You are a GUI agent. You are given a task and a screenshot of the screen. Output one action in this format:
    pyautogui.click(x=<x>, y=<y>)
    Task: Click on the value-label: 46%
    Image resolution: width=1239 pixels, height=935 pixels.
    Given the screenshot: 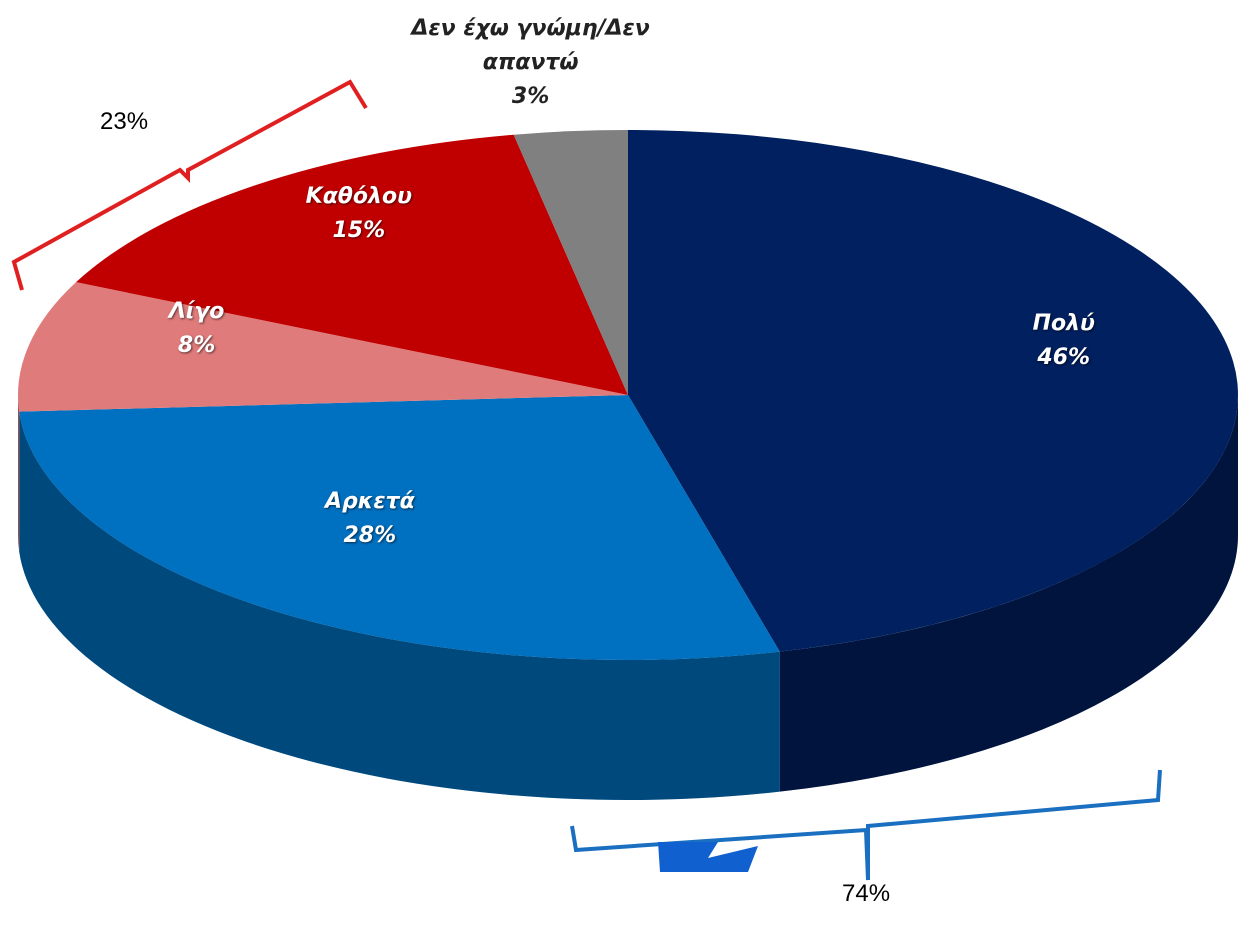 What is the action you would take?
    pyautogui.click(x=1064, y=358)
    